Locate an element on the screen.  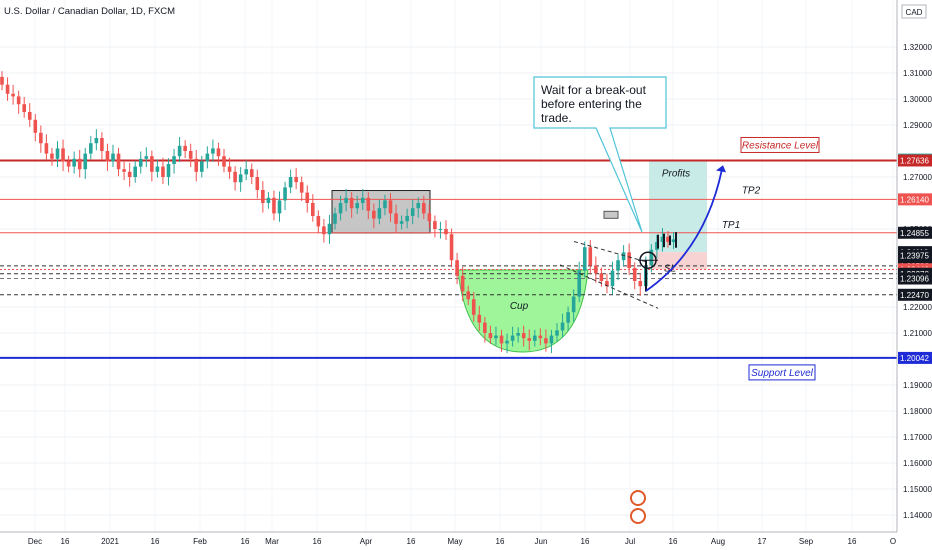
currency-box is located at coordinates (914, 11).